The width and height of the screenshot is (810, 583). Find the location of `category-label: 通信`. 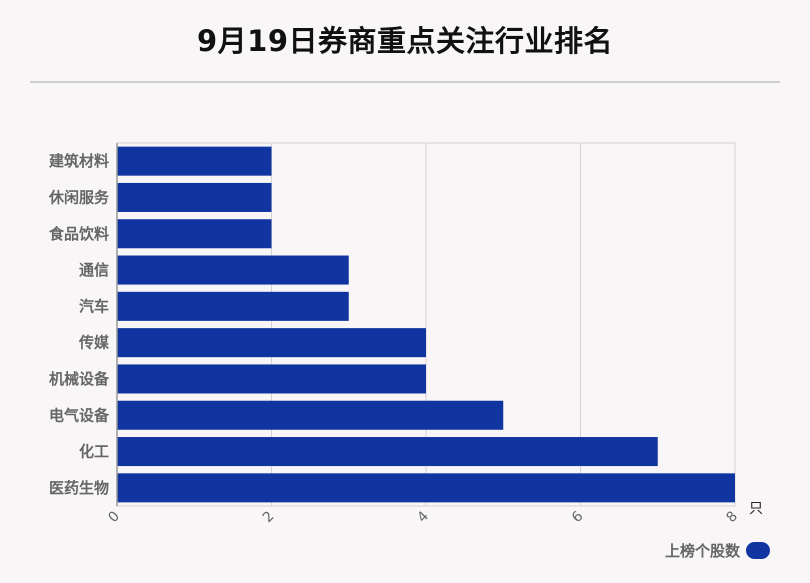

category-label: 通信 is located at coordinates (94, 270).